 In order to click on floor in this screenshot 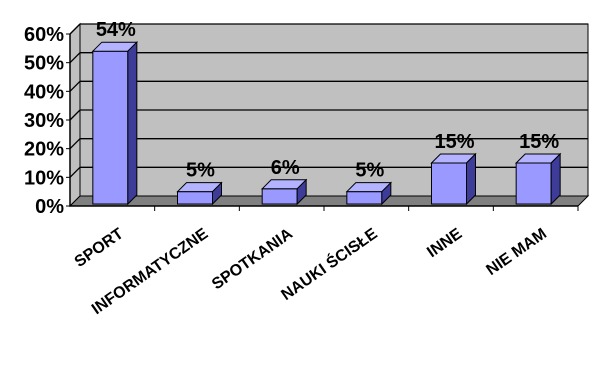, I will do `click(329, 201)`.